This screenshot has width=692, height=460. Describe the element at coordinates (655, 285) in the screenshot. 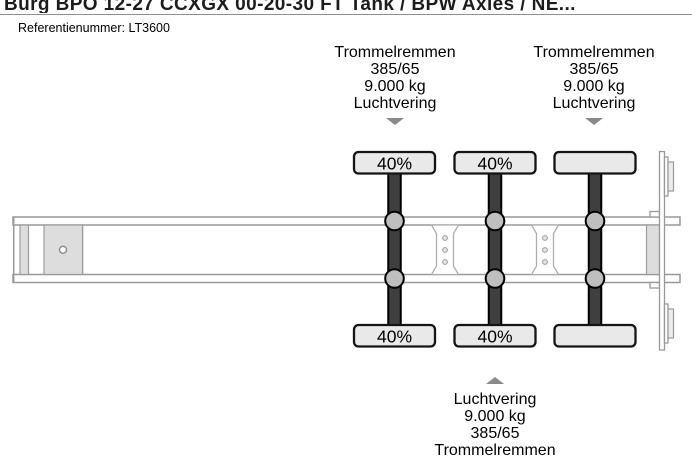

I see `rear-bracket-bottom` at that location.